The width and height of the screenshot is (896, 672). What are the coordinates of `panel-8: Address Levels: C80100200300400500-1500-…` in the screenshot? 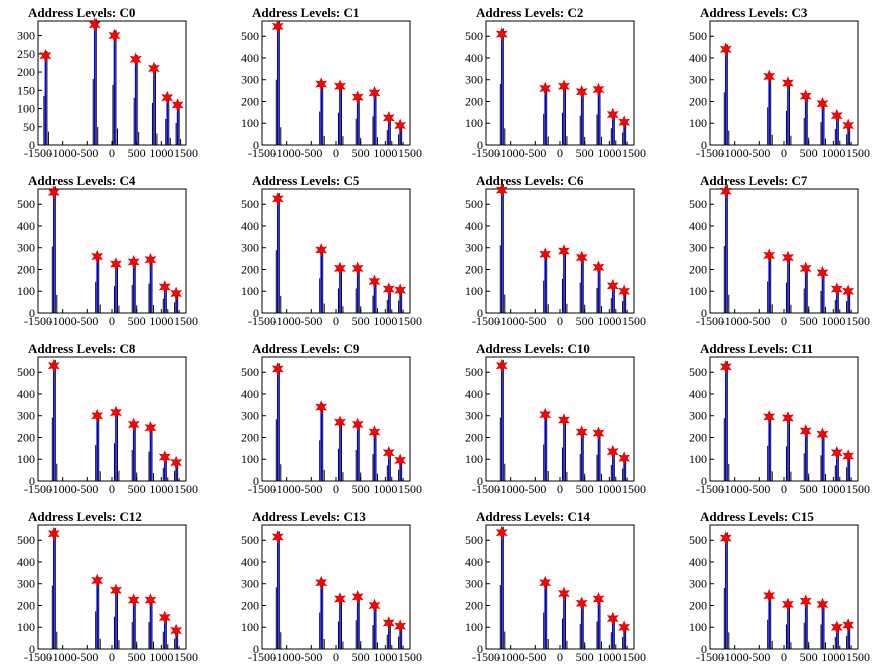 It's located at (107, 418).